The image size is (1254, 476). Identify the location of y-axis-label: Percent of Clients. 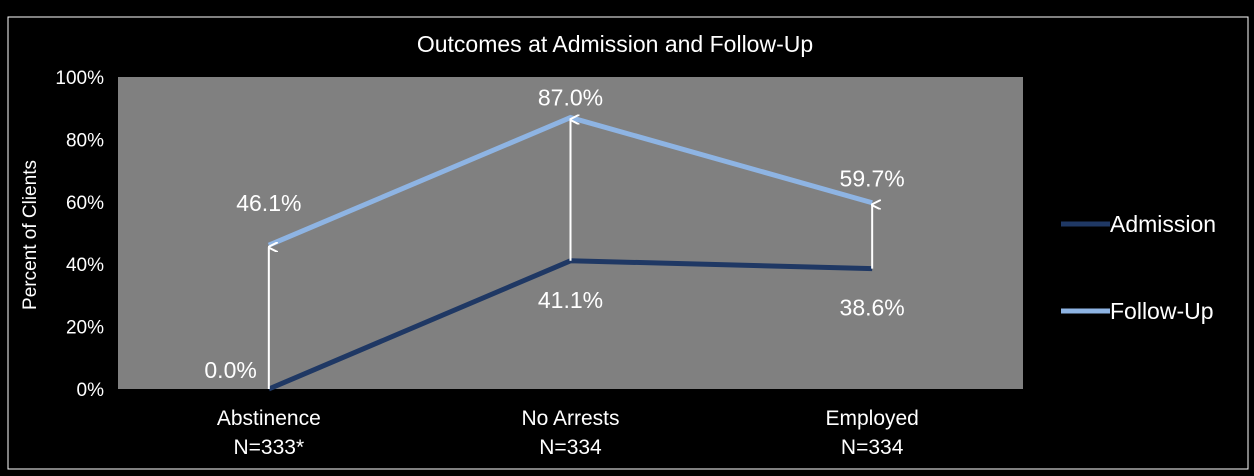
(30, 235).